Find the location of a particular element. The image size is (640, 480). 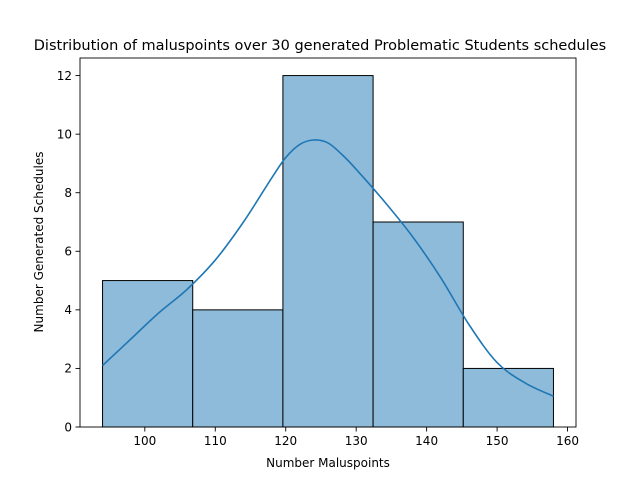

y-tick-label: 10 is located at coordinates (64, 134).